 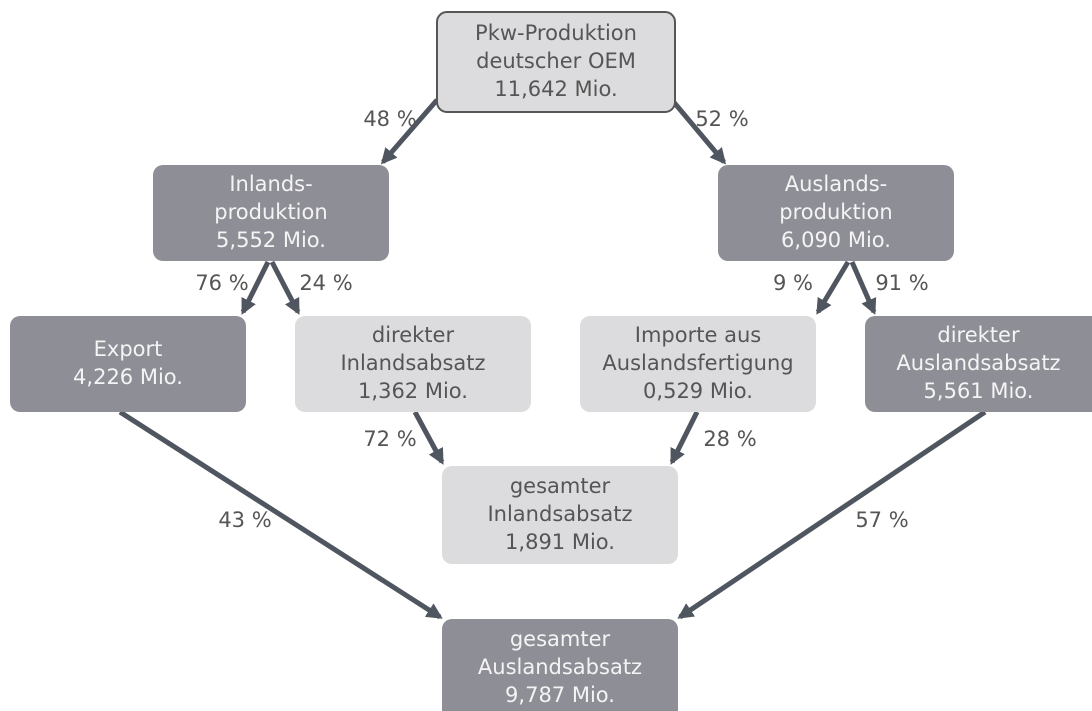 What do you see at coordinates (555, 89) in the screenshot?
I see `node-text: 11,642 Mio.` at bounding box center [555, 89].